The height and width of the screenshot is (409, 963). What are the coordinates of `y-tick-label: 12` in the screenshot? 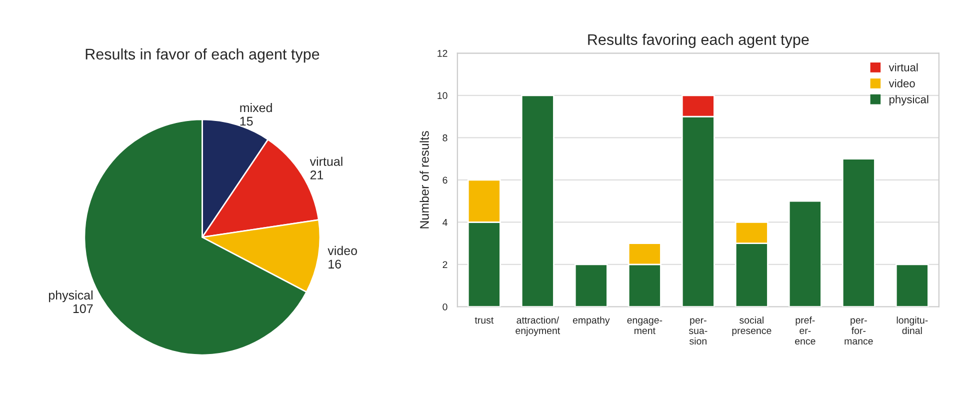 It's located at (443, 53).